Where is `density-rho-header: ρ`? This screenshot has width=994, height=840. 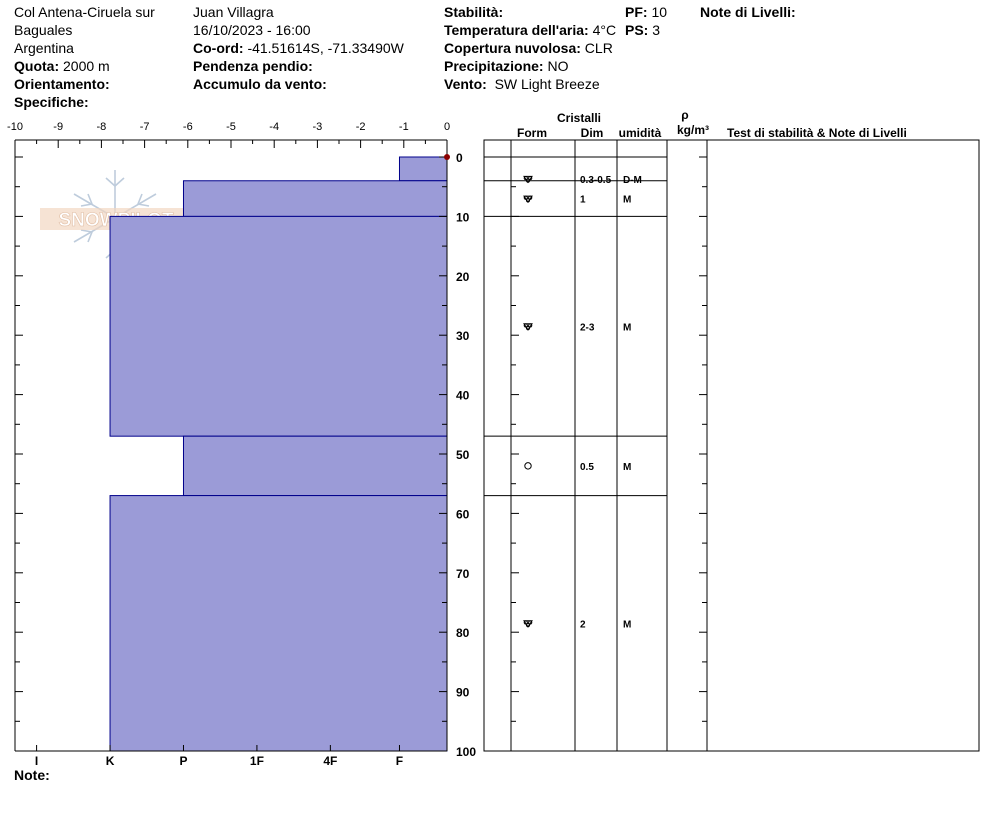 density-rho-header: ρ is located at coordinates (684, 115).